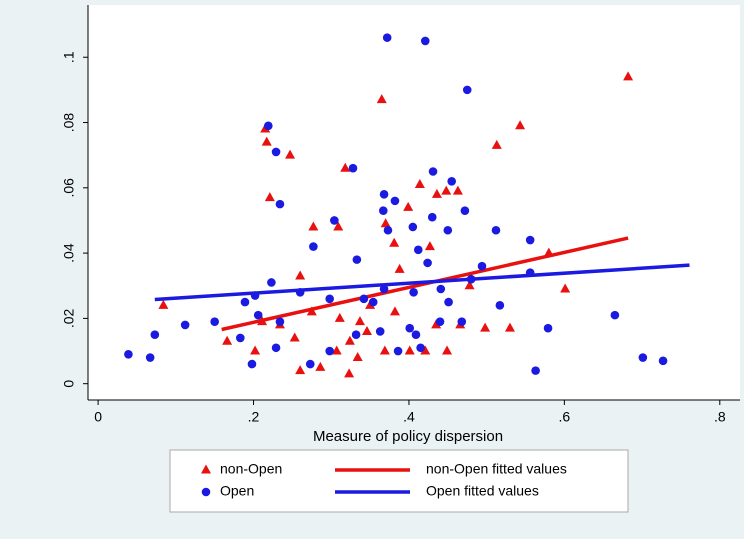 The height and width of the screenshot is (539, 744). What do you see at coordinates (251, 469) in the screenshot?
I see `legend-label: non-Open` at bounding box center [251, 469].